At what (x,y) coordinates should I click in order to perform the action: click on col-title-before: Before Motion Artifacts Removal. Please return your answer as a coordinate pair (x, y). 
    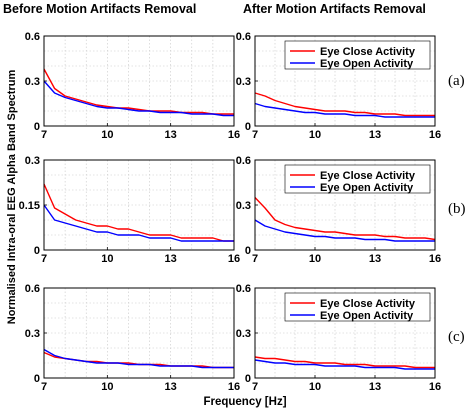
    Looking at the image, I should click on (99, 9).